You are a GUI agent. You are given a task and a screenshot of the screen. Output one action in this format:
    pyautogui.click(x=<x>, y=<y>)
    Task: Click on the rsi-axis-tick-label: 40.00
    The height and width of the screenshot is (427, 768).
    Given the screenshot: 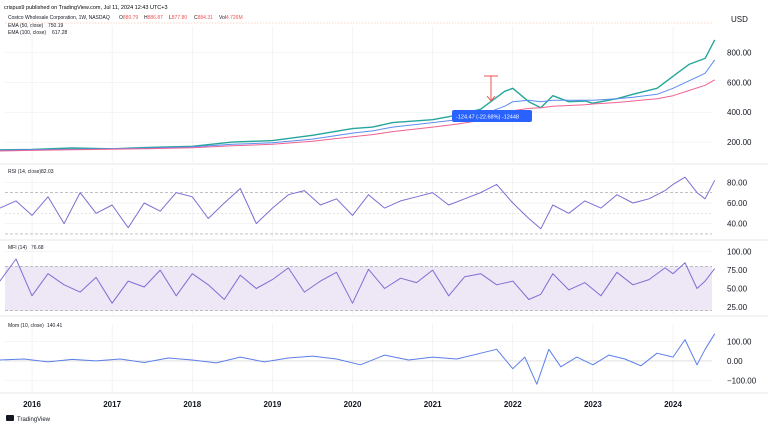 What is the action you would take?
    pyautogui.click(x=737, y=224)
    